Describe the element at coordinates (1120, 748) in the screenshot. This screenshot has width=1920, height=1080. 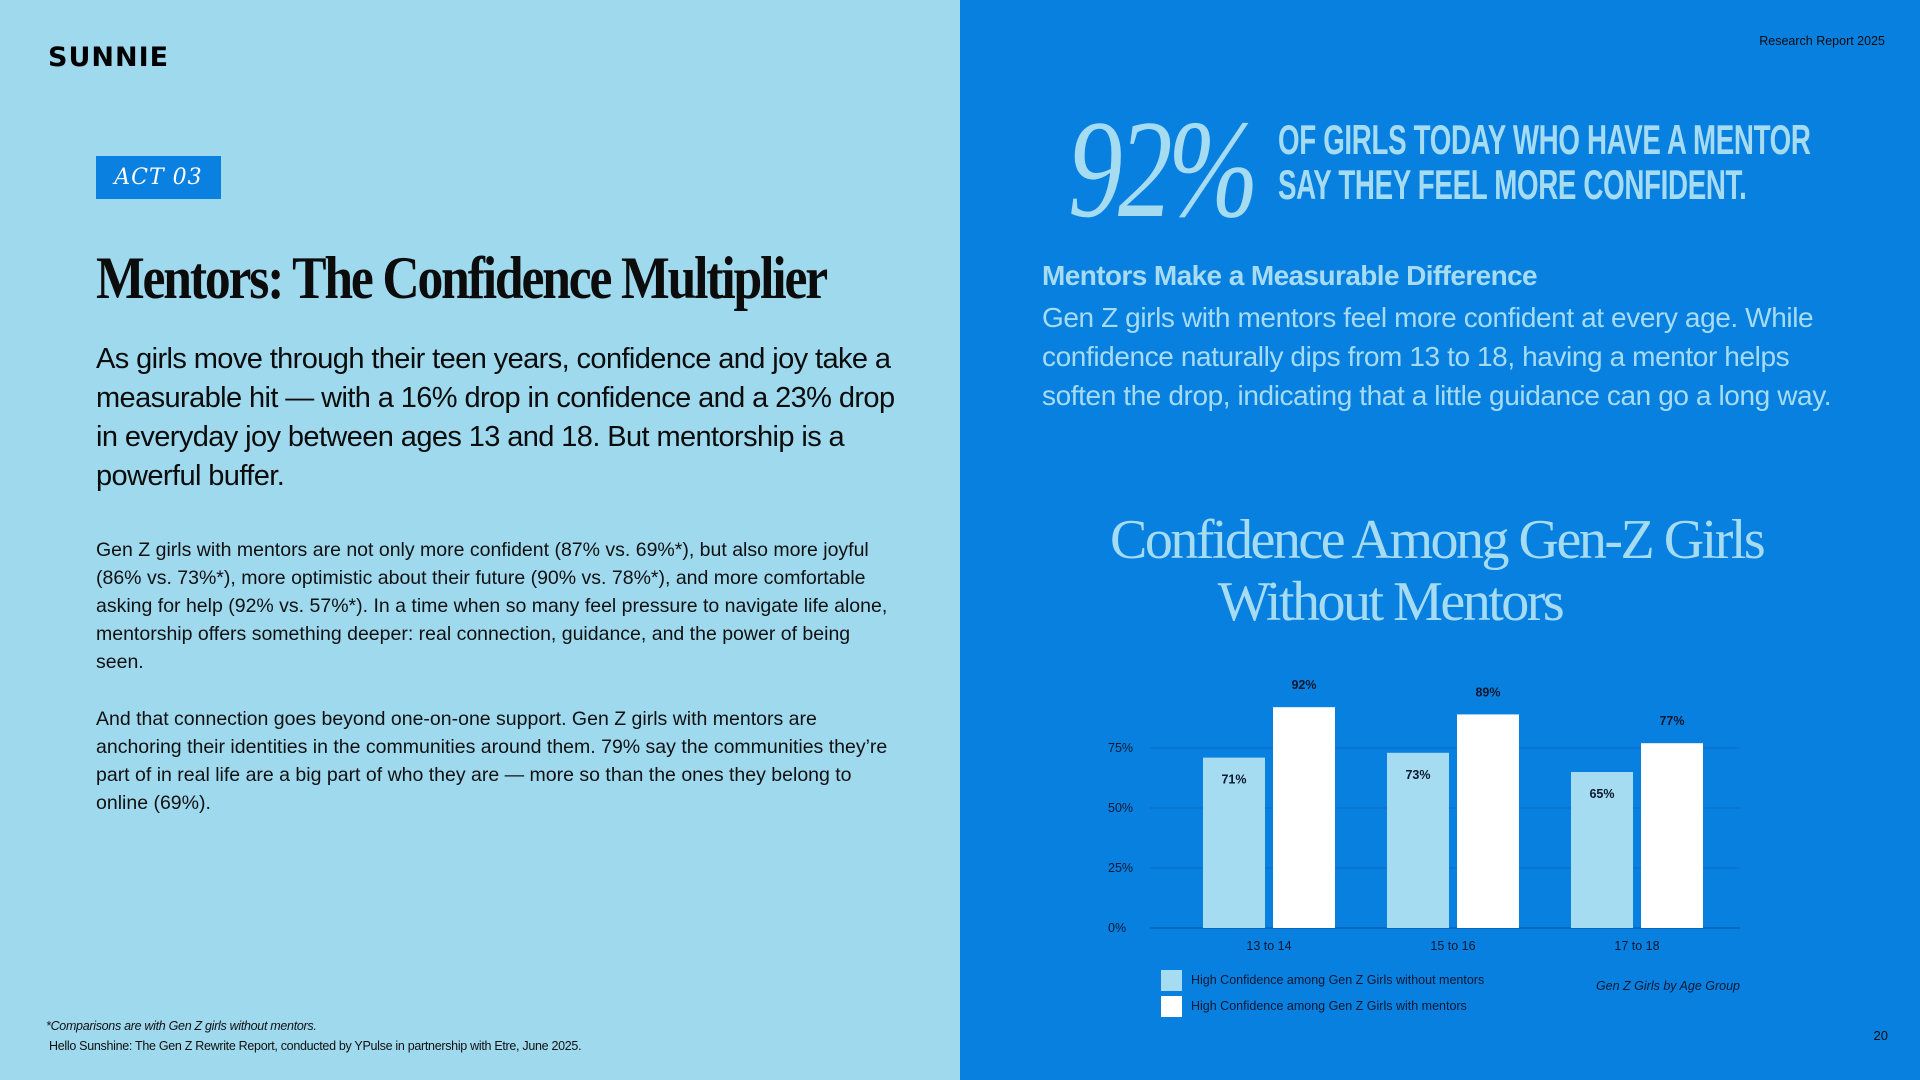
I see `chart-y-tick-label: 75%` at that location.